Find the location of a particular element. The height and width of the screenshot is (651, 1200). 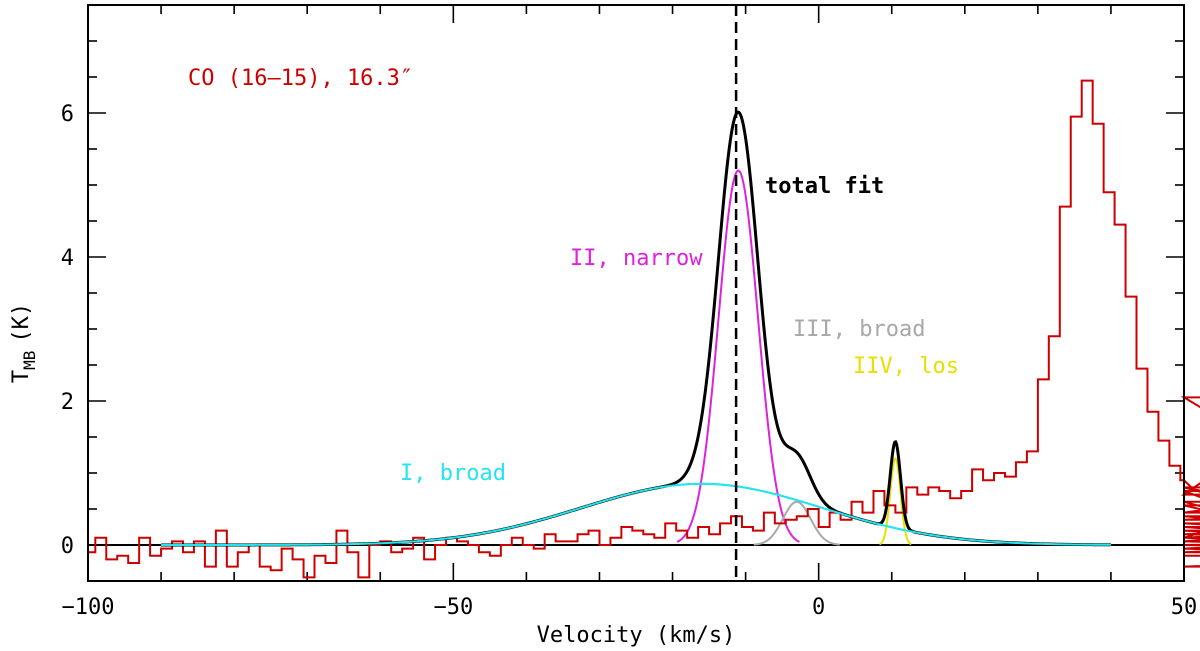

x-tick-label: 0 is located at coordinates (818, 607).